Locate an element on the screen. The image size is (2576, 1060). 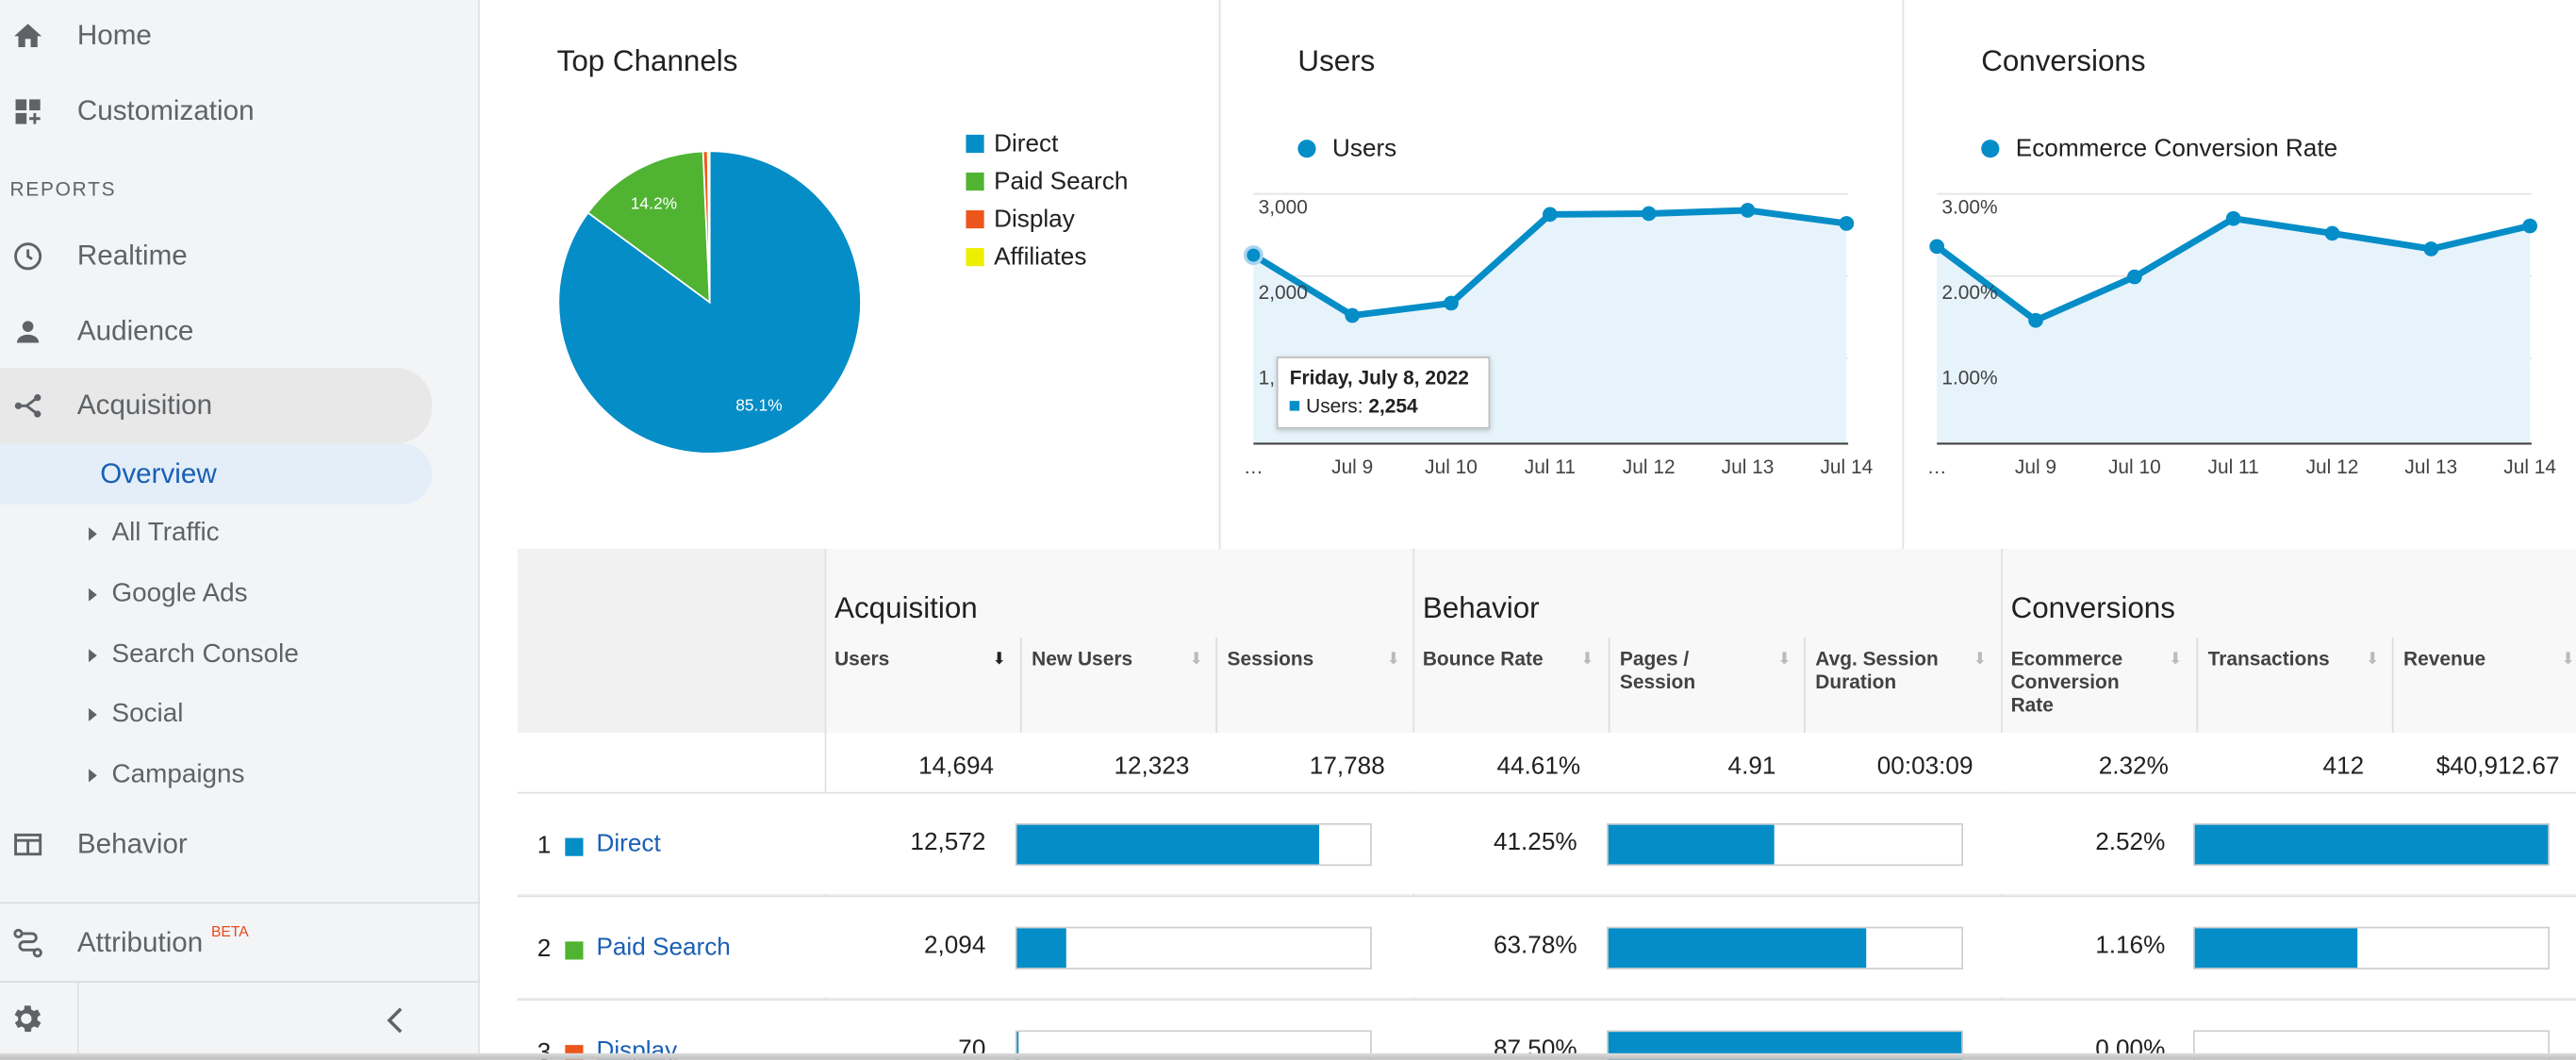
table-row: 2 Paid Search 2,094 63.78% 1.16% is located at coordinates (1546, 946).